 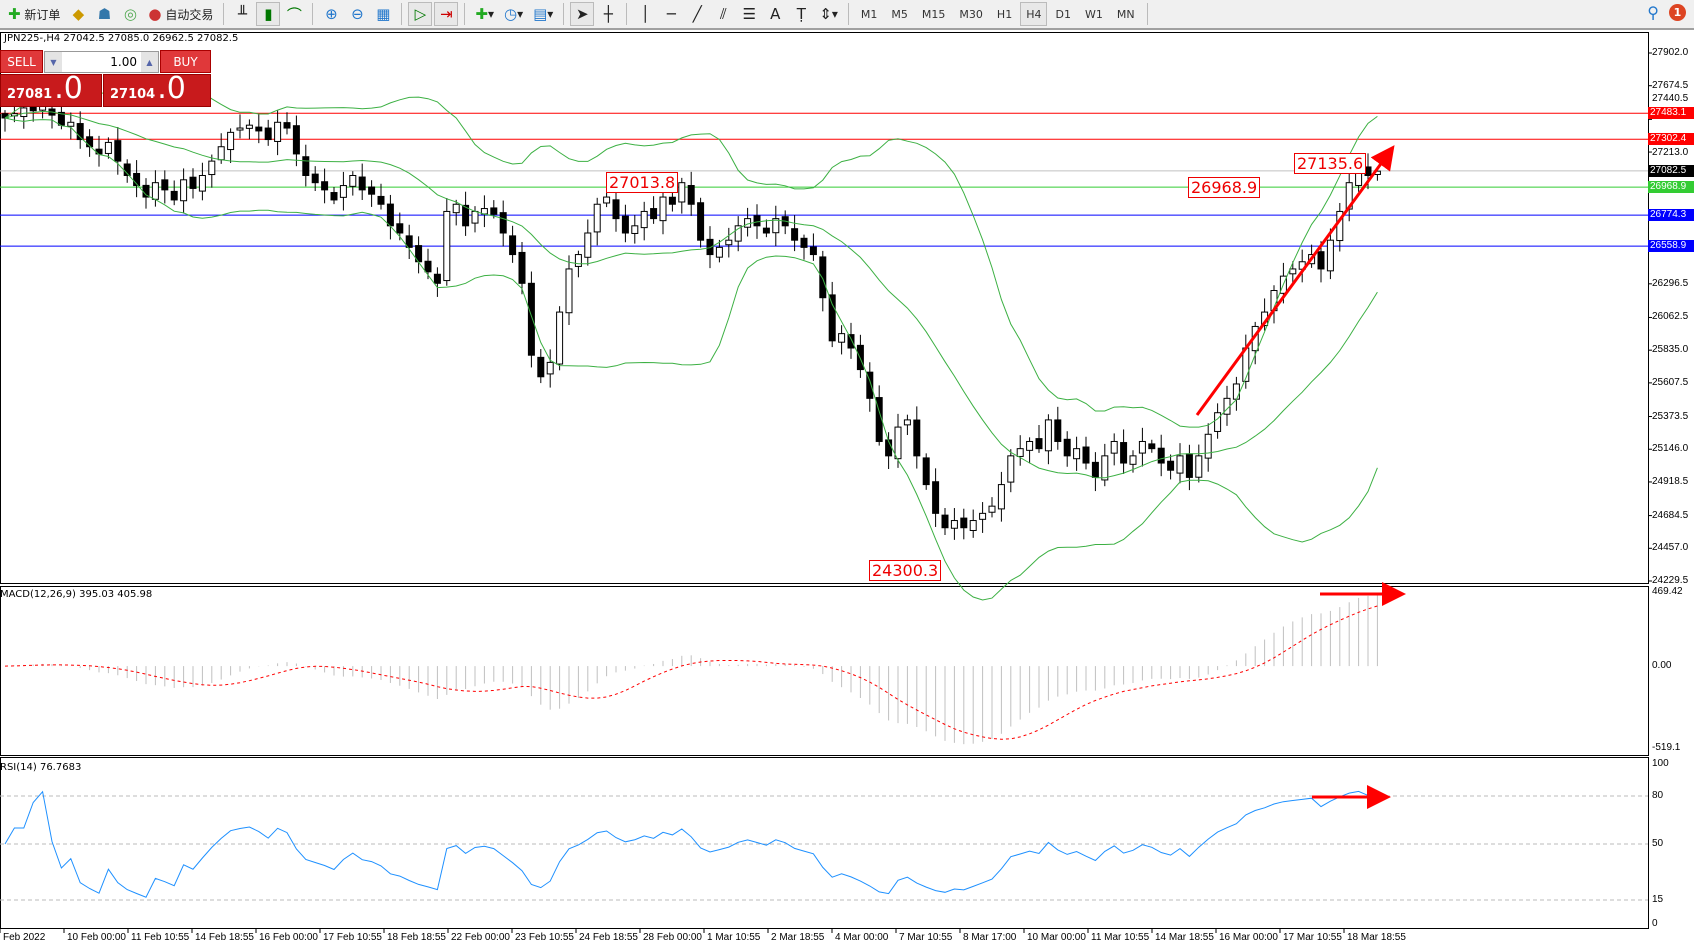 I want to click on lot-increase-button: ▲, so click(x=149, y=62).